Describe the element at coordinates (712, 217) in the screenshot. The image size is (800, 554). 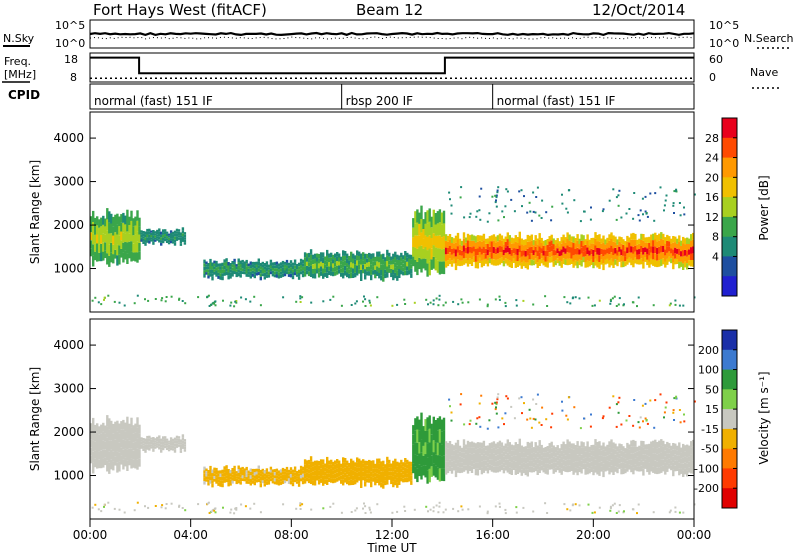
I see `power-colorbar-tick-label: 12` at that location.